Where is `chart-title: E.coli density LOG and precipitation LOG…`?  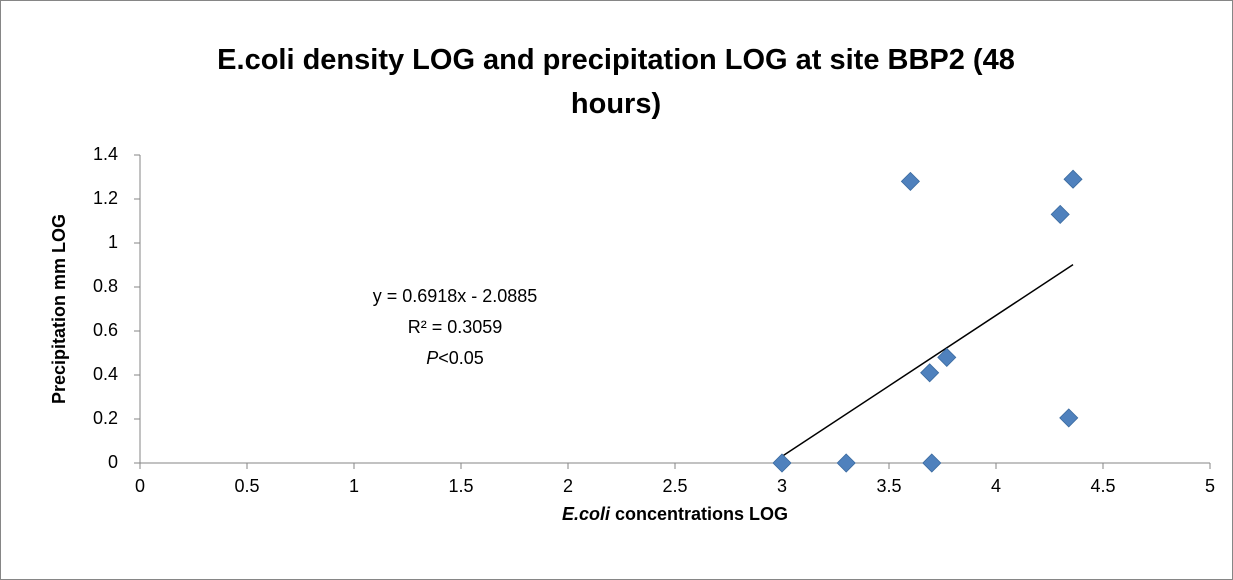 chart-title: E.coli density LOG and precipitation LOG… is located at coordinates (616, 82).